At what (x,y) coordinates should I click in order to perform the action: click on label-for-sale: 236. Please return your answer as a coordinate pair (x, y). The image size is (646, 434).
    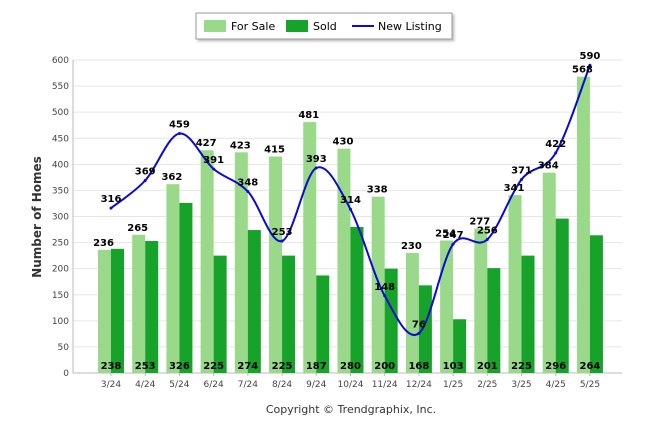
    Looking at the image, I should click on (103, 243).